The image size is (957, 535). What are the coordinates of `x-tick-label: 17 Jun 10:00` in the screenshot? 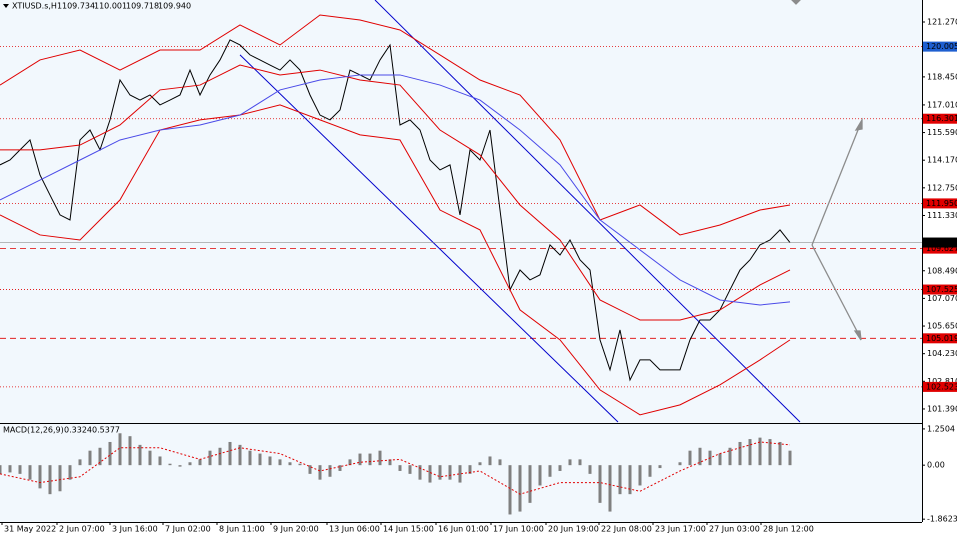 It's located at (518, 529).